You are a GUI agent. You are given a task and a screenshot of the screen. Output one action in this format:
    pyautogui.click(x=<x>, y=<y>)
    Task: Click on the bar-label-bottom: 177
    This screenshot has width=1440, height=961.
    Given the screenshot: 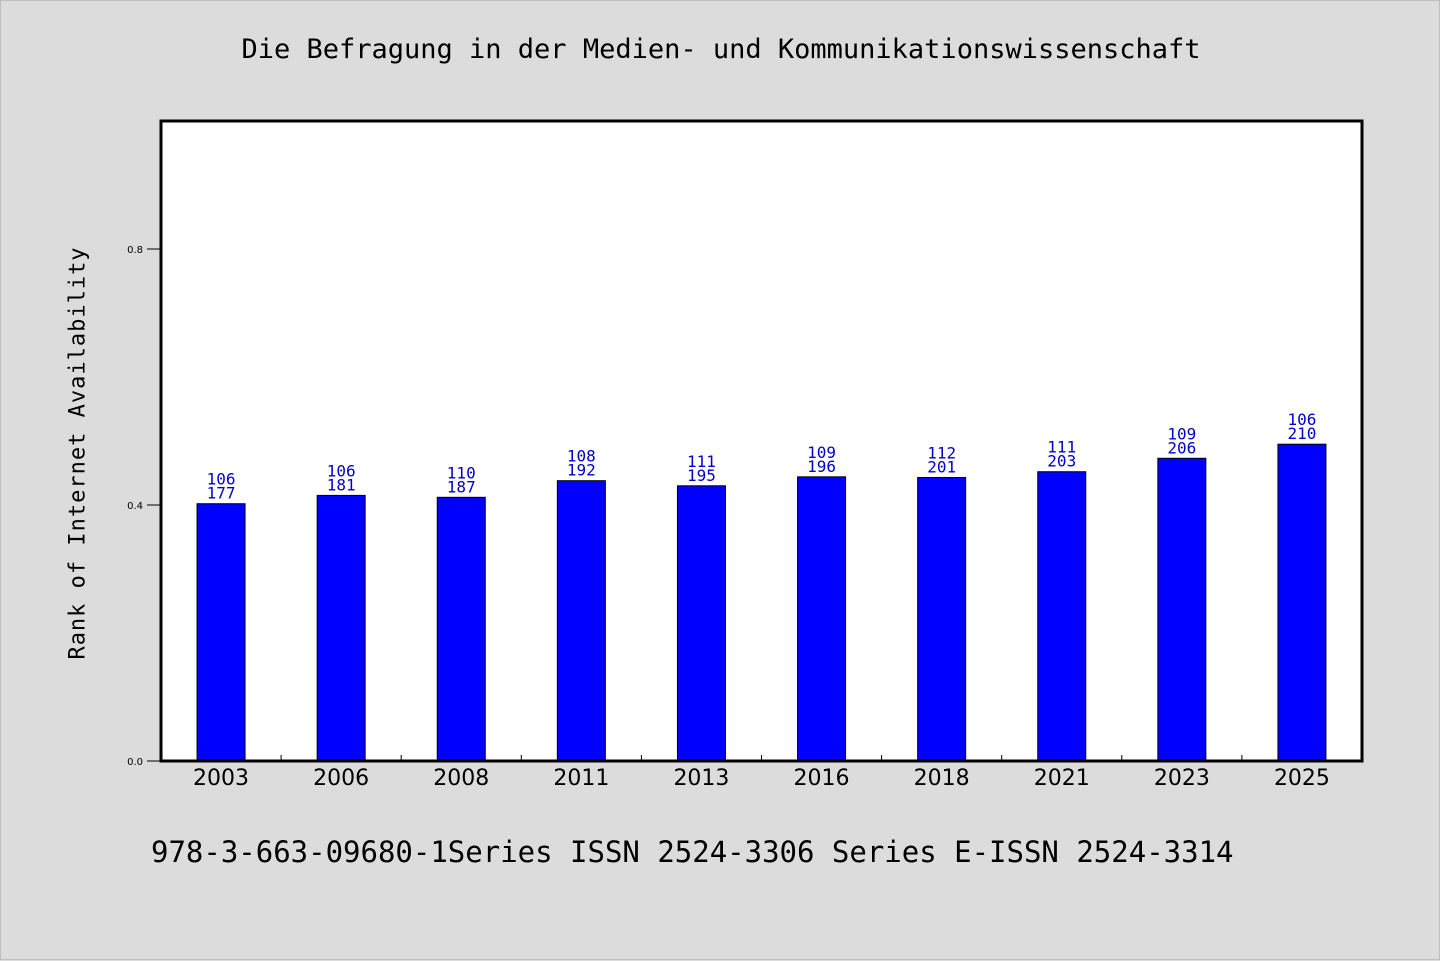 What is the action you would take?
    pyautogui.click(x=221, y=493)
    